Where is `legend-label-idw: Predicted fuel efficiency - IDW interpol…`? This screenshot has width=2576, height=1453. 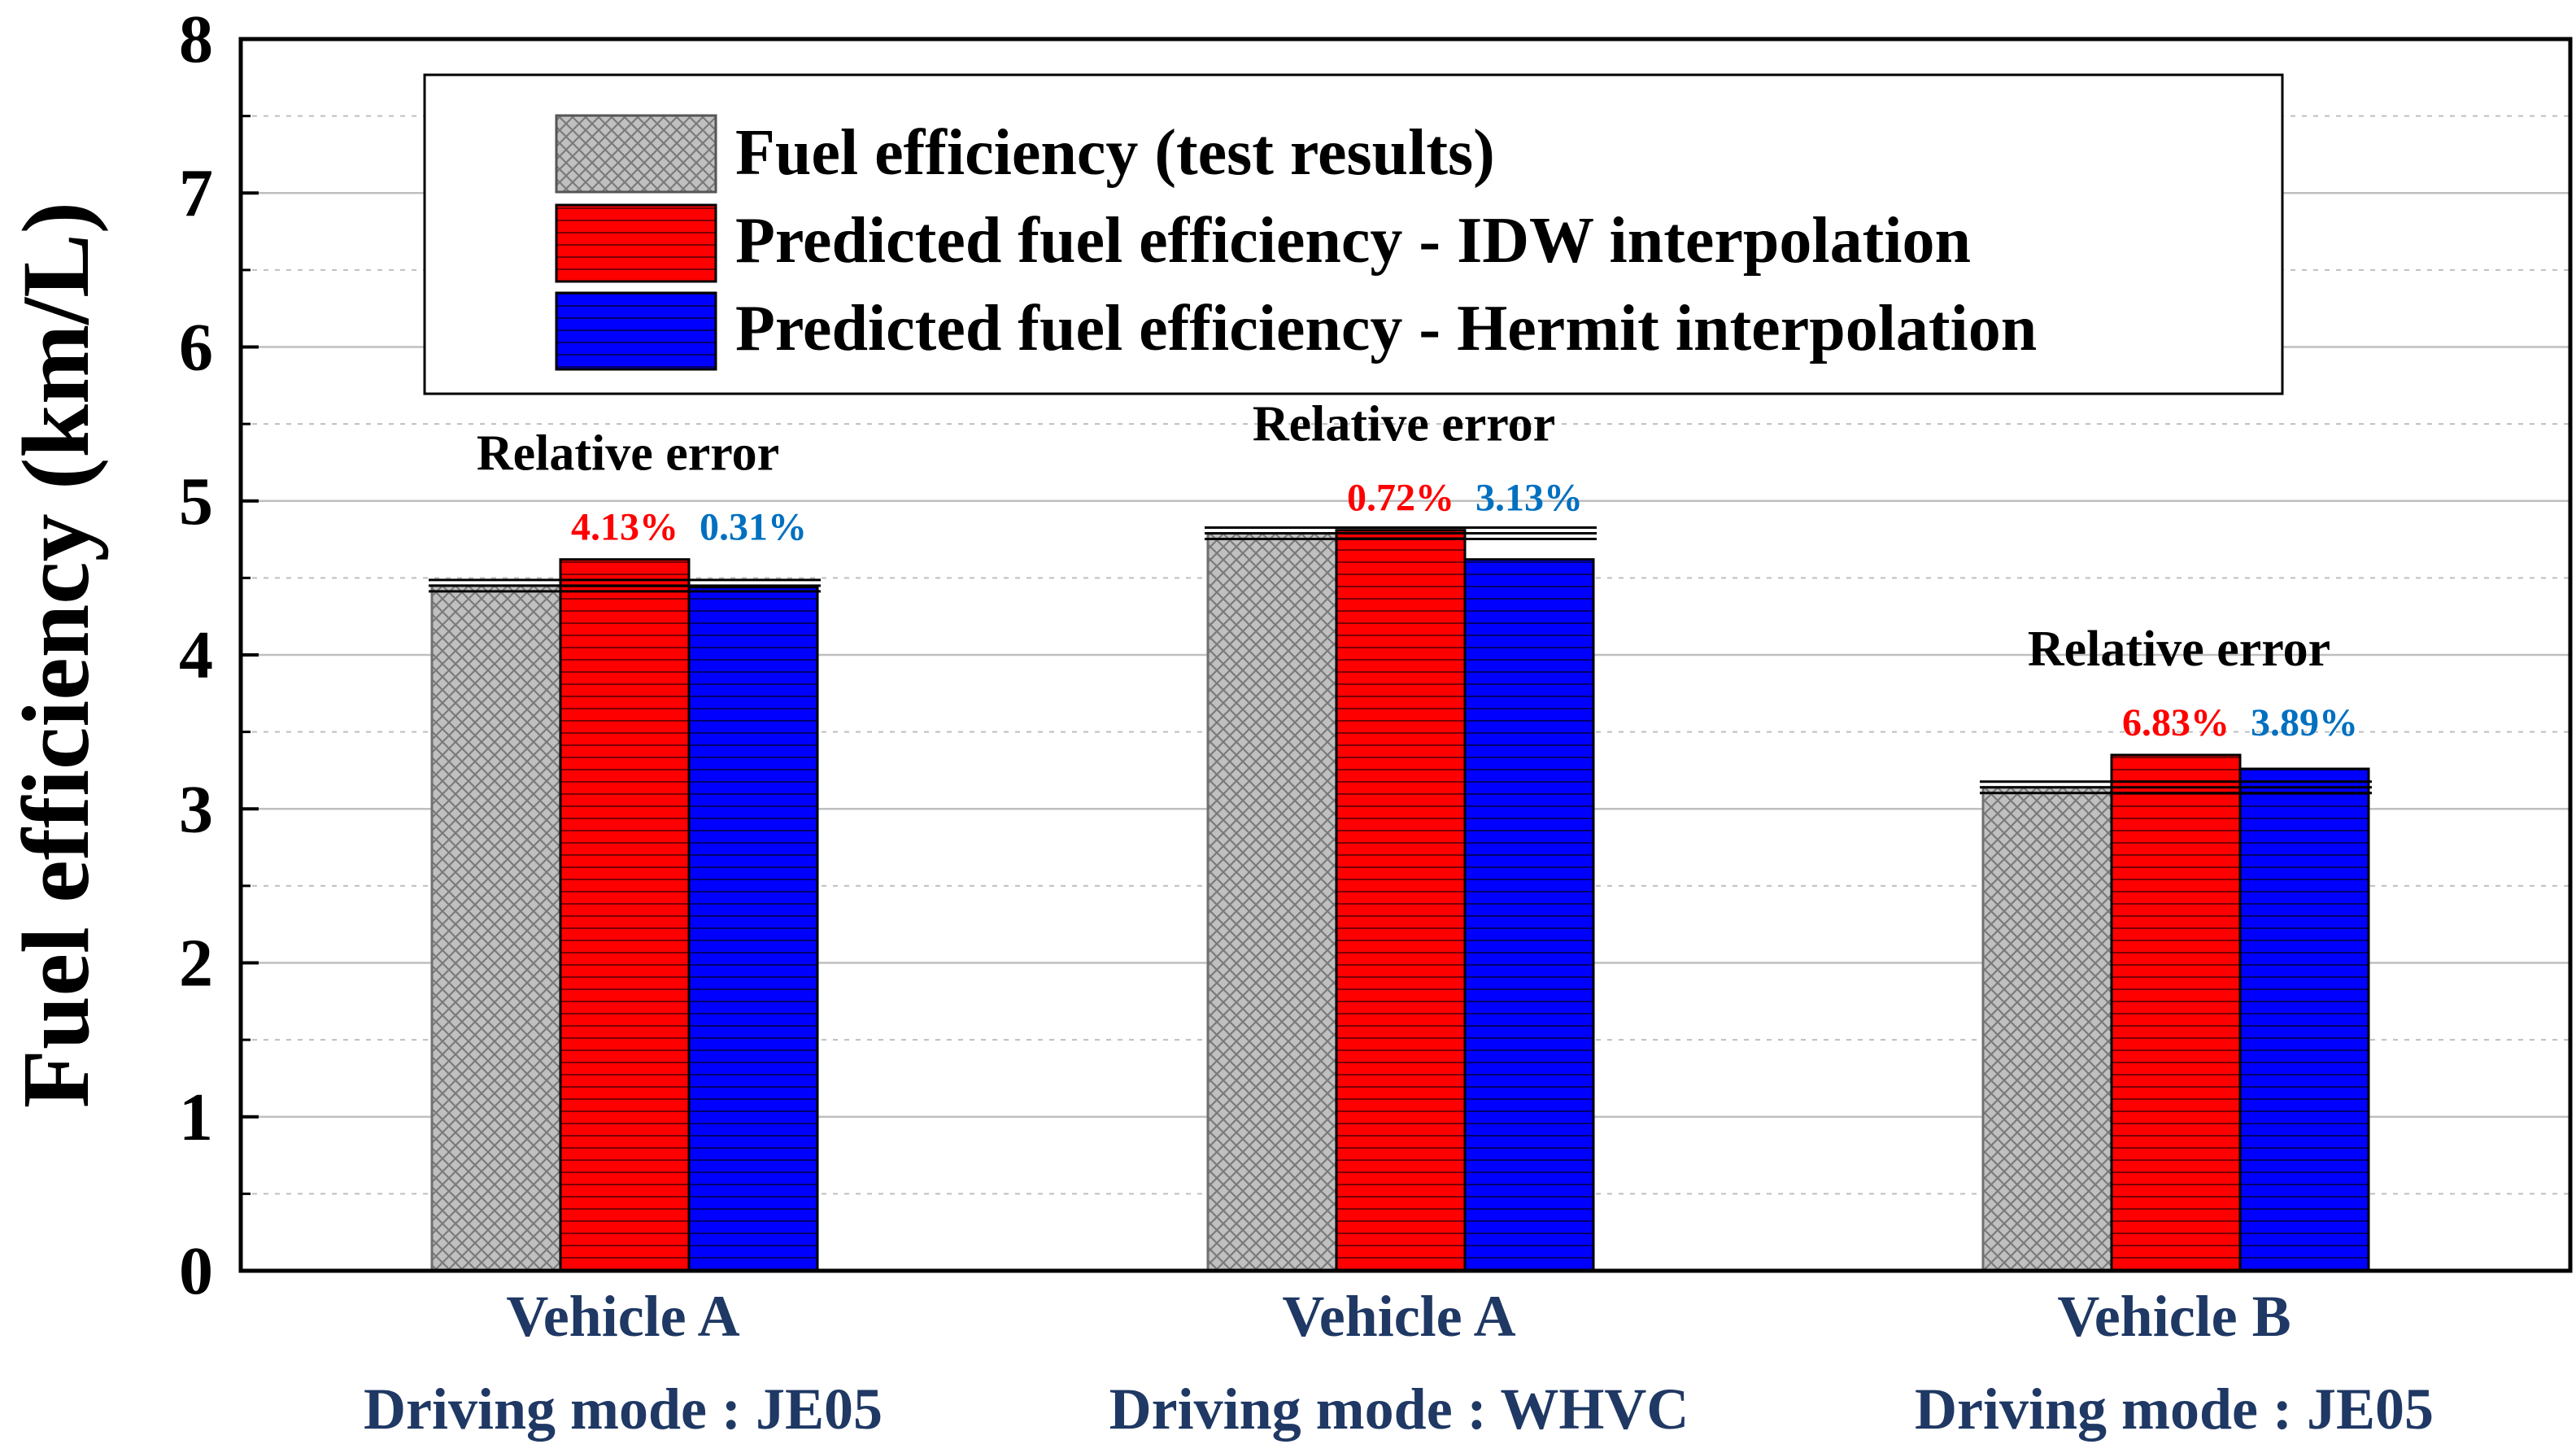
legend-label-idw: Predicted fuel efficiency - IDW interpol… is located at coordinates (1353, 241).